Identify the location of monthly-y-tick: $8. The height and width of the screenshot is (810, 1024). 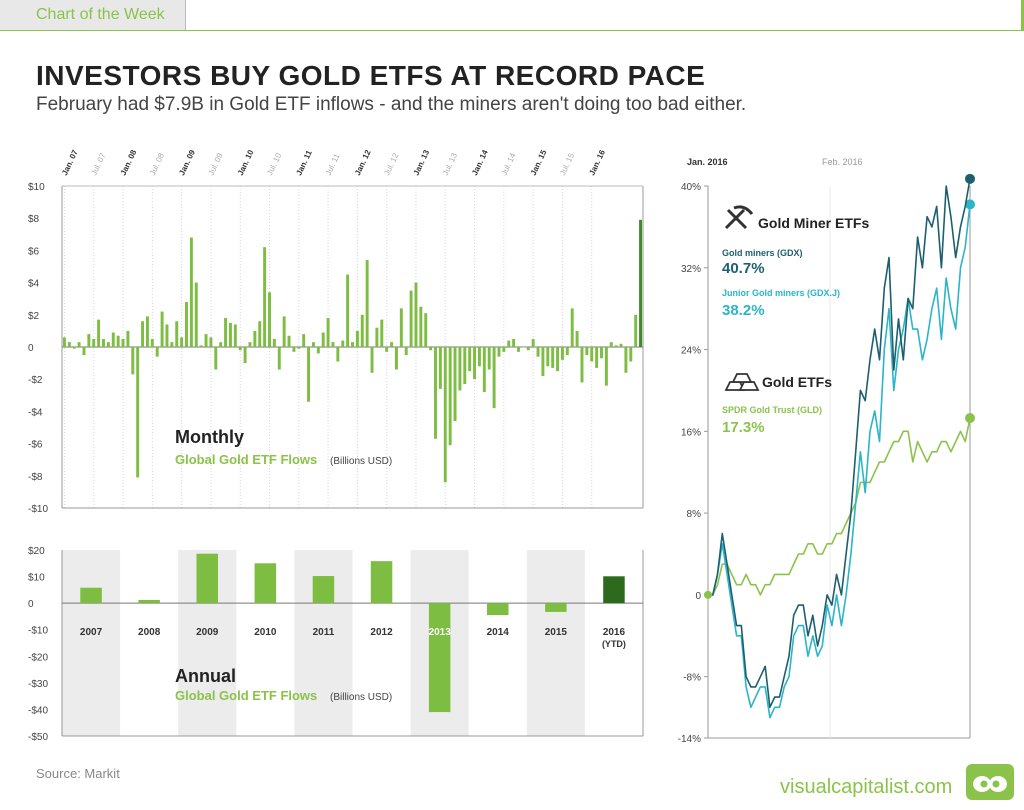
(34, 219).